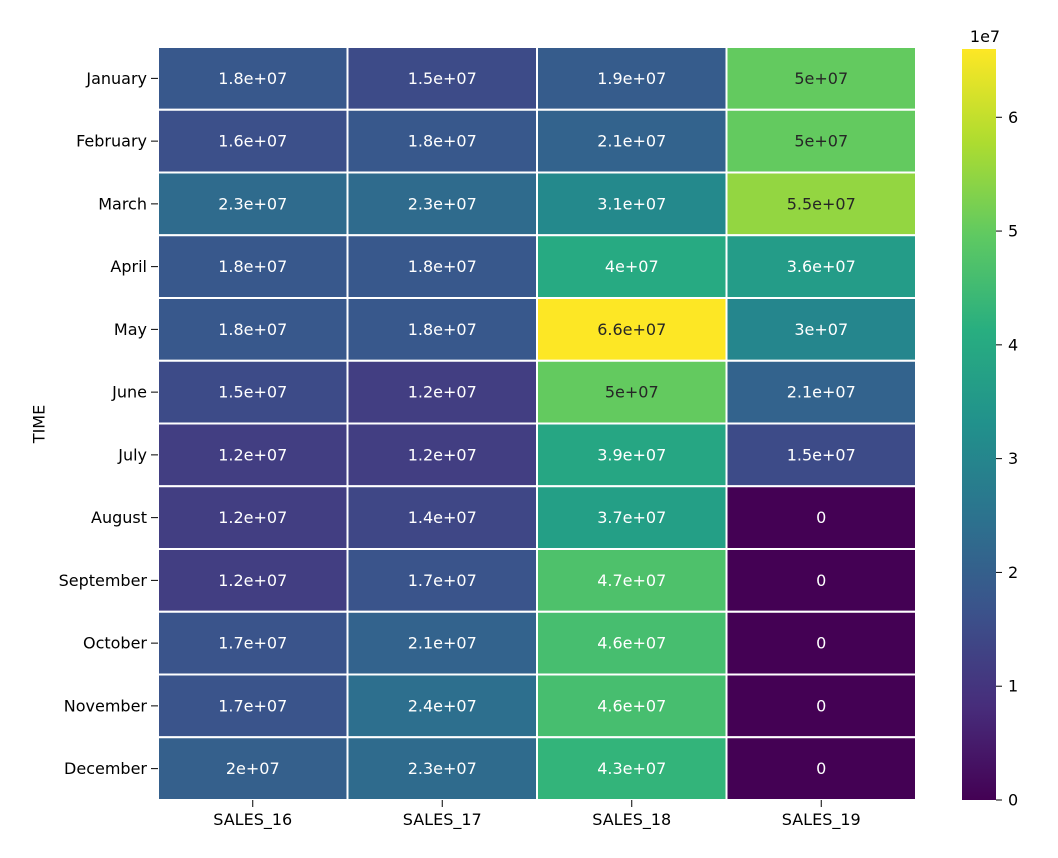 This screenshot has width=1058, height=858. I want to click on x-axis-ticks: SALES_16 SALES_17 SALES_18 SALES_19, so click(537, 815).